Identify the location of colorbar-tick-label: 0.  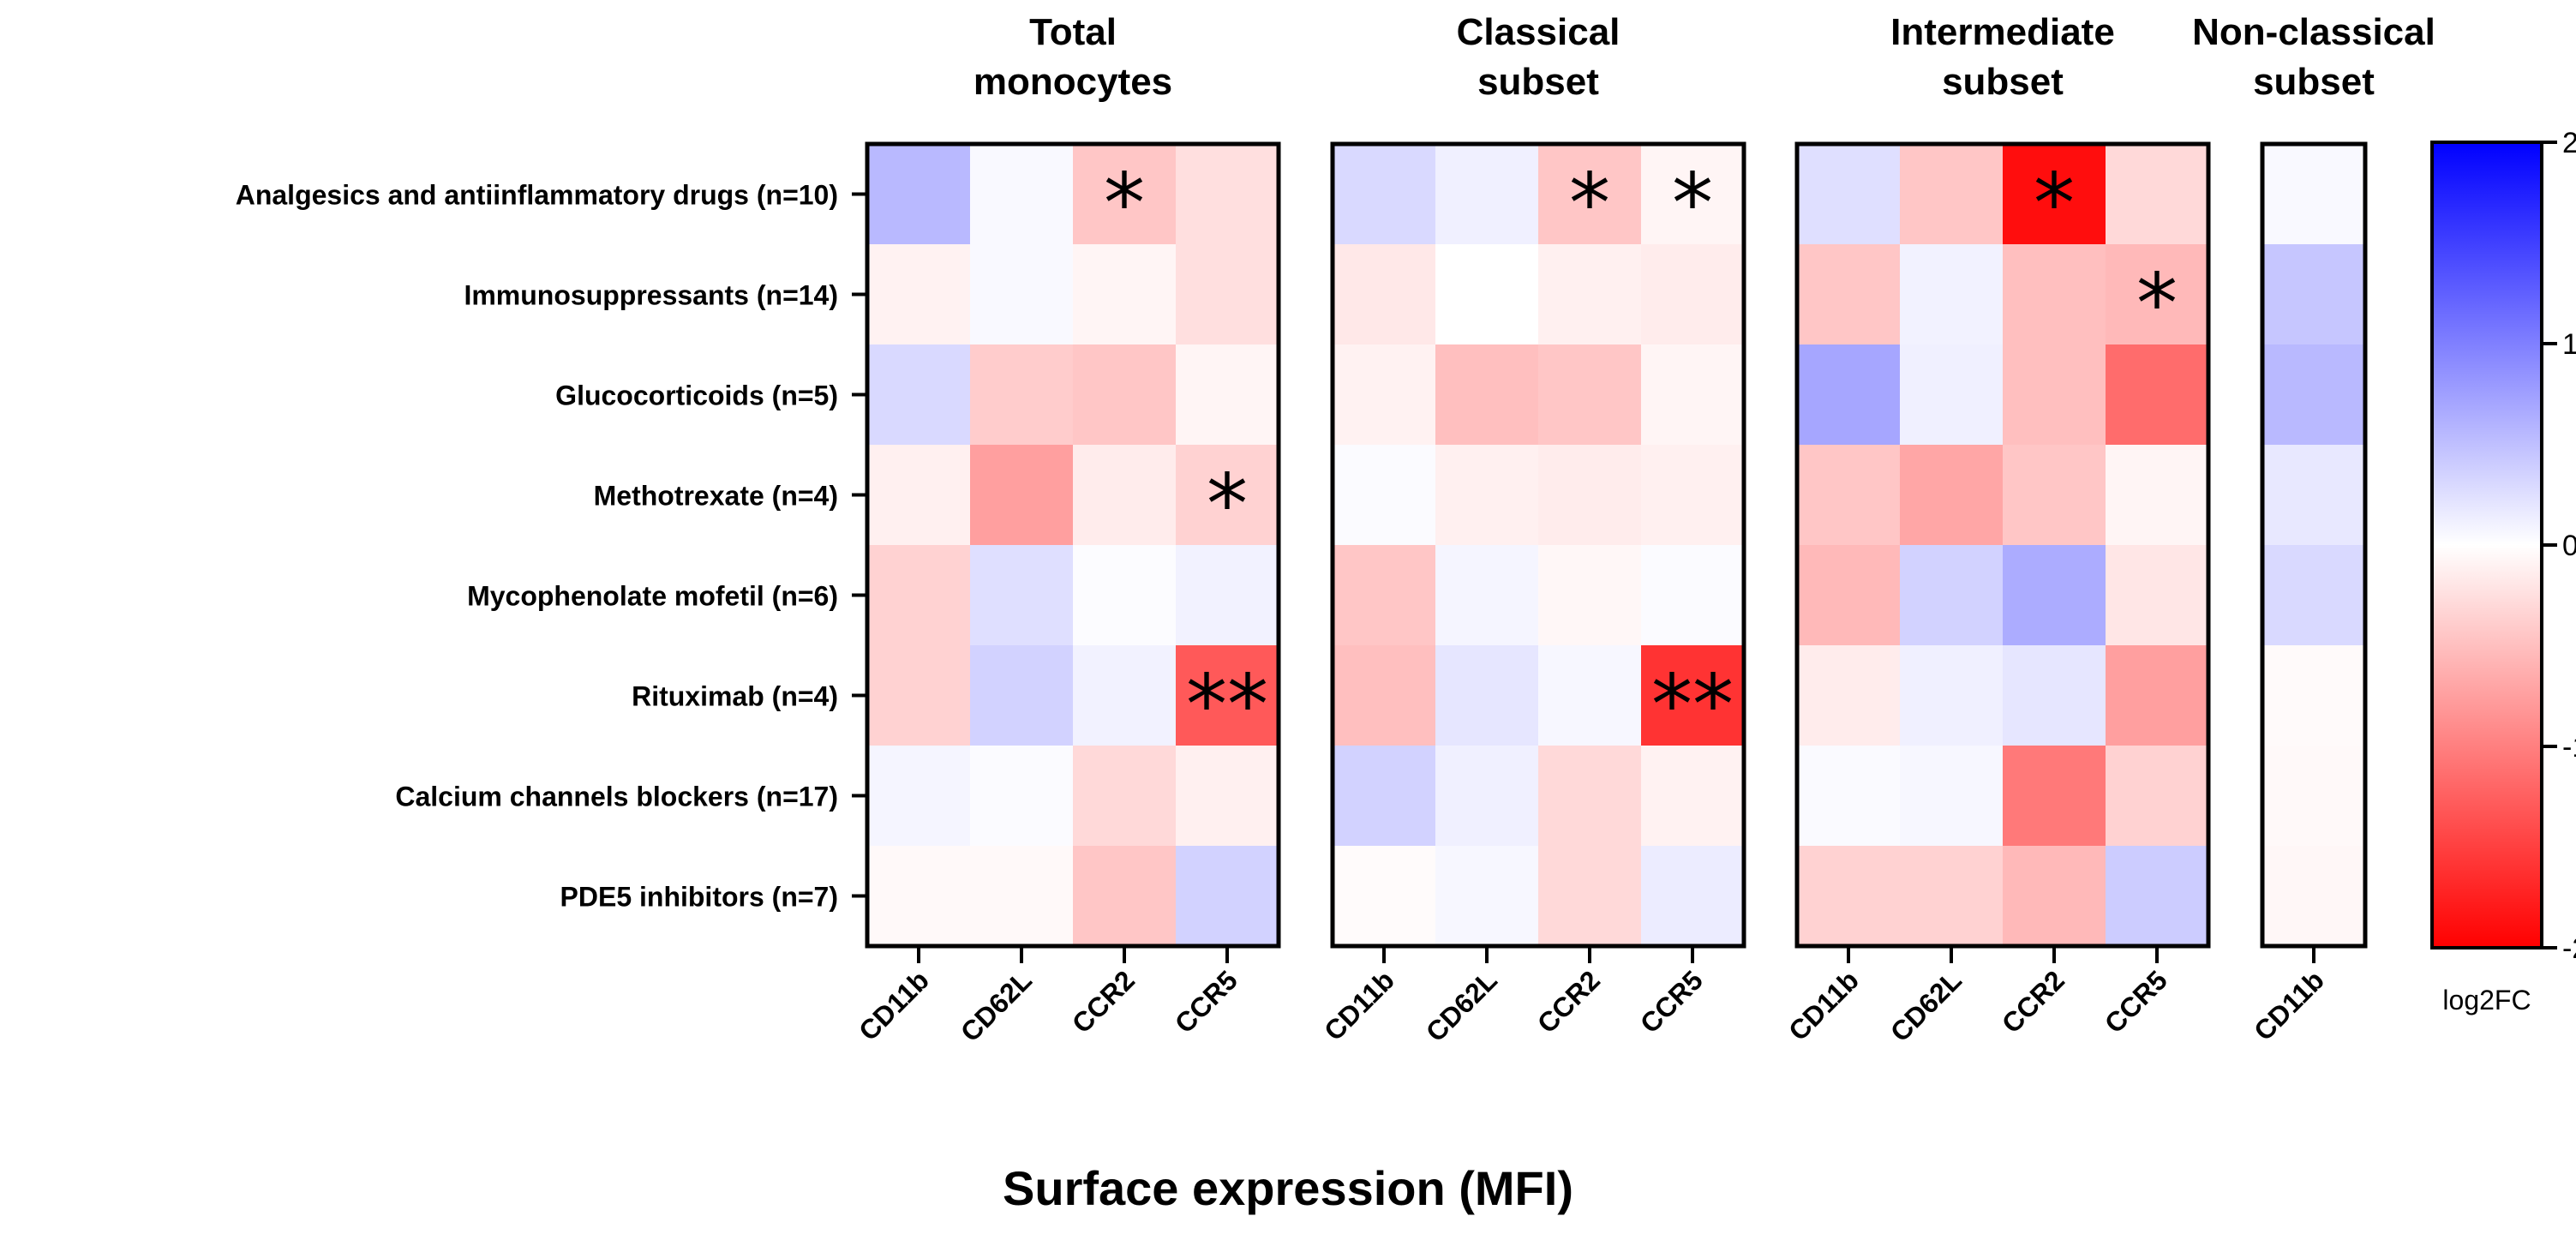
(2569, 546).